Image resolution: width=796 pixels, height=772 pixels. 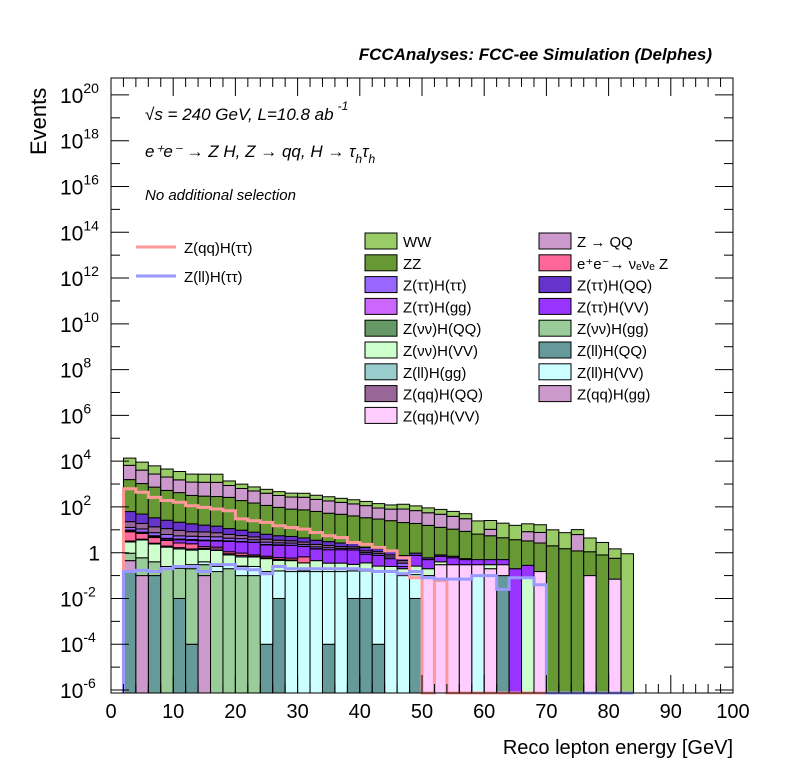 I want to click on bar-z-h-gg--bin-10, so click(x=254, y=634).